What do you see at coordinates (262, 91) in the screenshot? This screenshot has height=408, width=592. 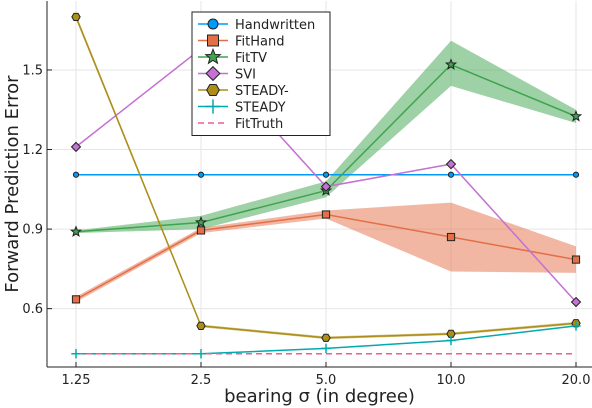 I see `legend-label-steady: STEADY-` at bounding box center [262, 91].